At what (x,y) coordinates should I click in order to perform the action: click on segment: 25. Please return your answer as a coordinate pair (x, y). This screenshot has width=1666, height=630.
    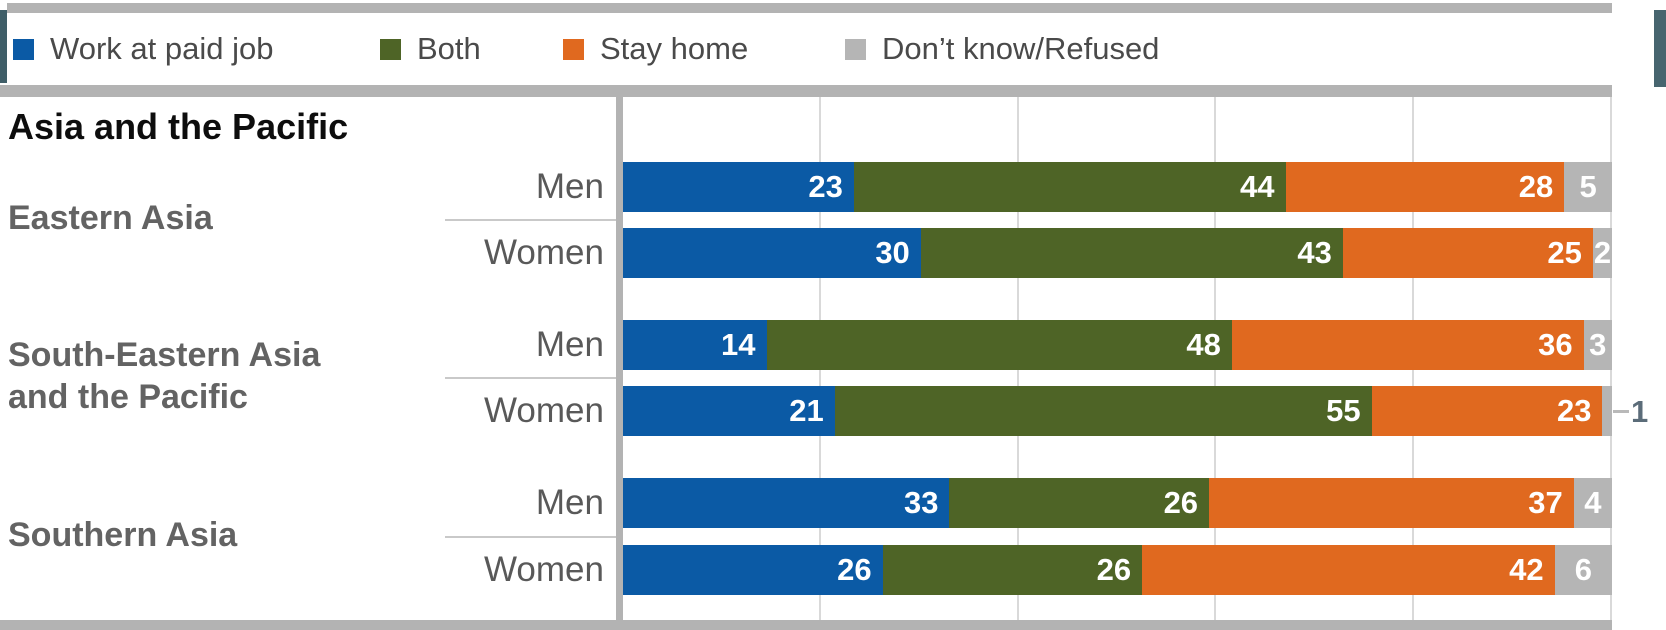
    Looking at the image, I should click on (1467, 253).